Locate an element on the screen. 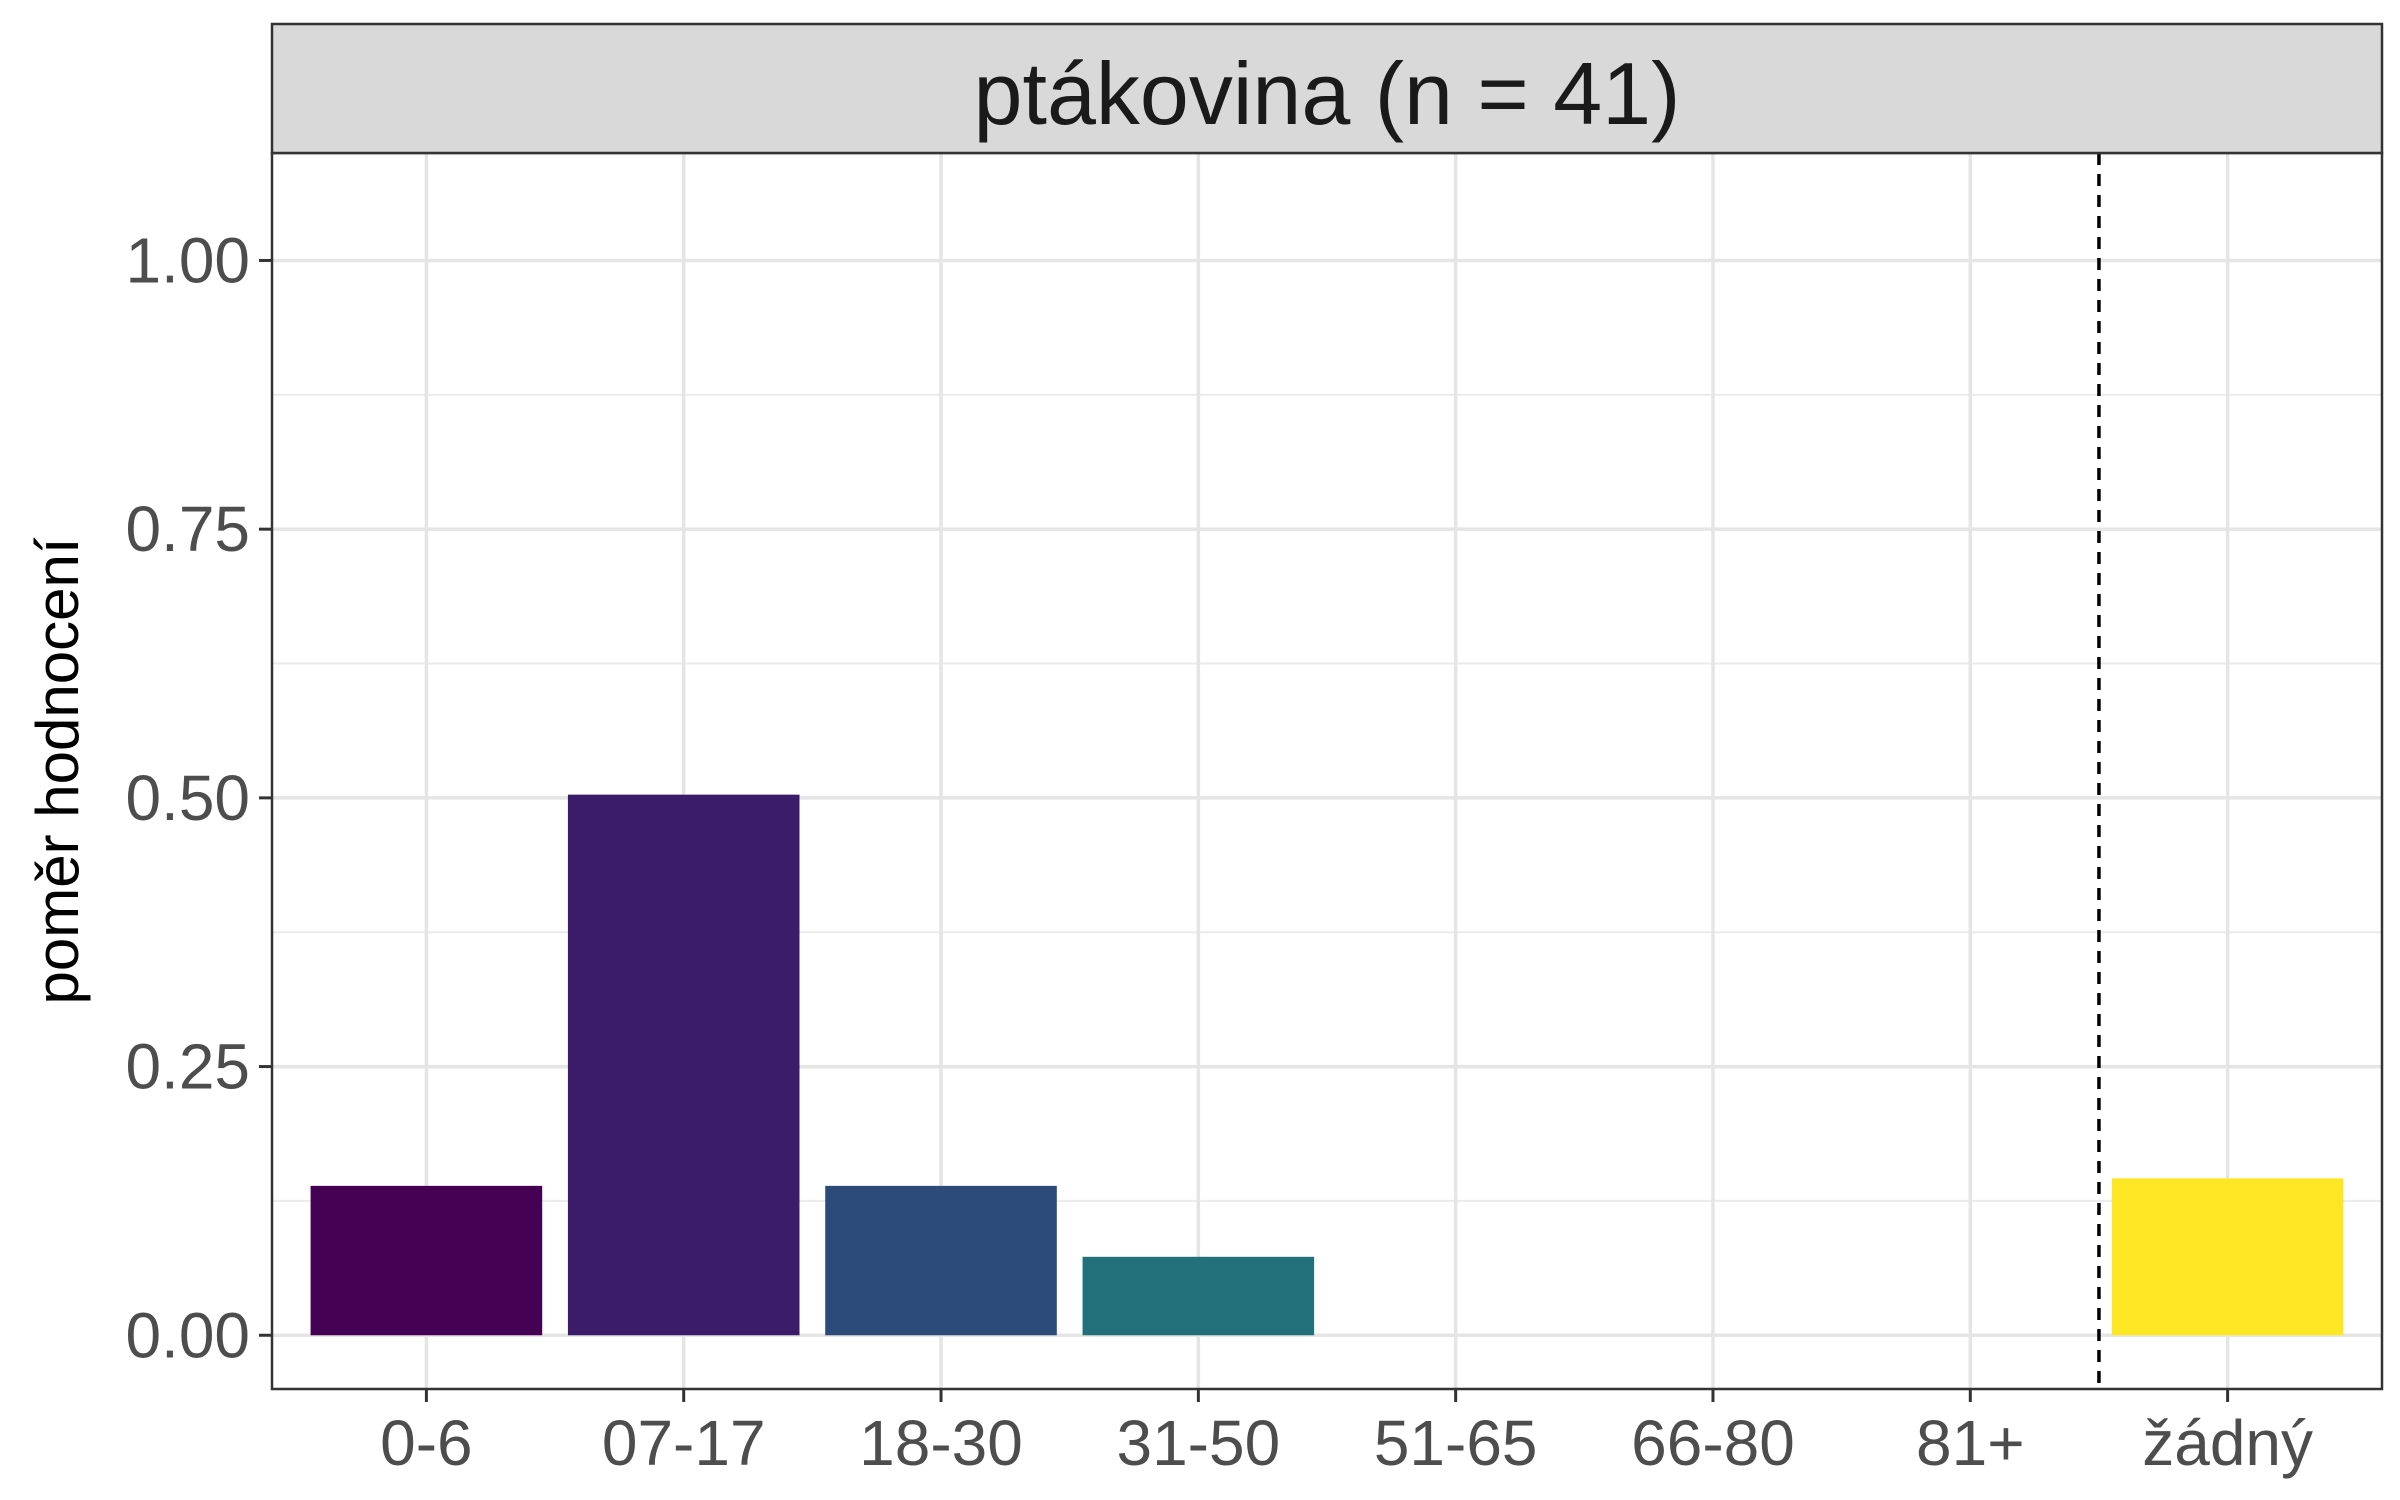  x-tick-label: 0-6 is located at coordinates (426, 1443).